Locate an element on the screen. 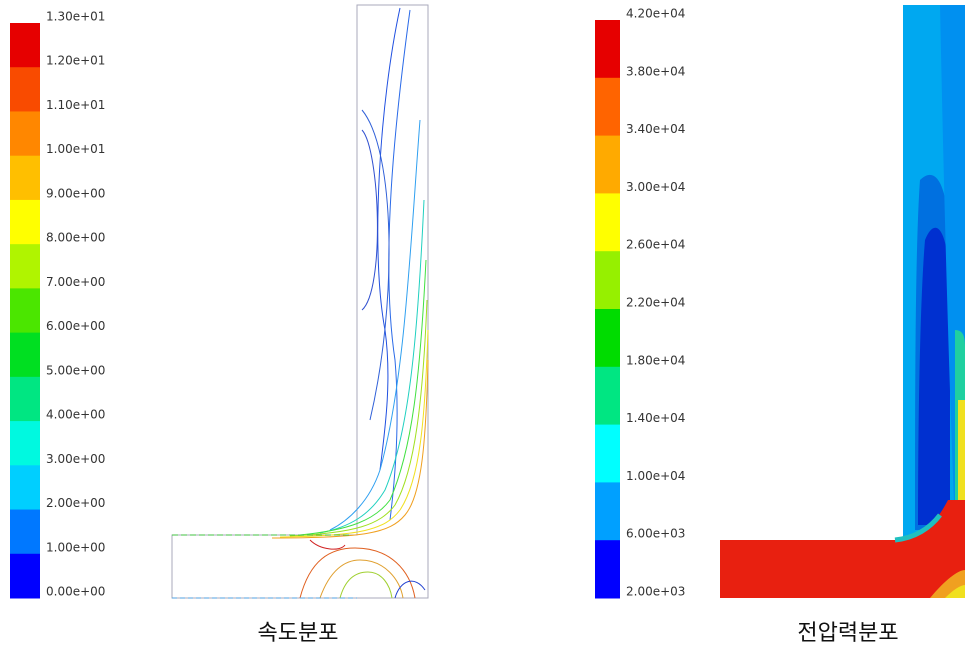 The height and width of the screenshot is (662, 965). colorbar-label: 3.00e+00 is located at coordinates (75, 459).